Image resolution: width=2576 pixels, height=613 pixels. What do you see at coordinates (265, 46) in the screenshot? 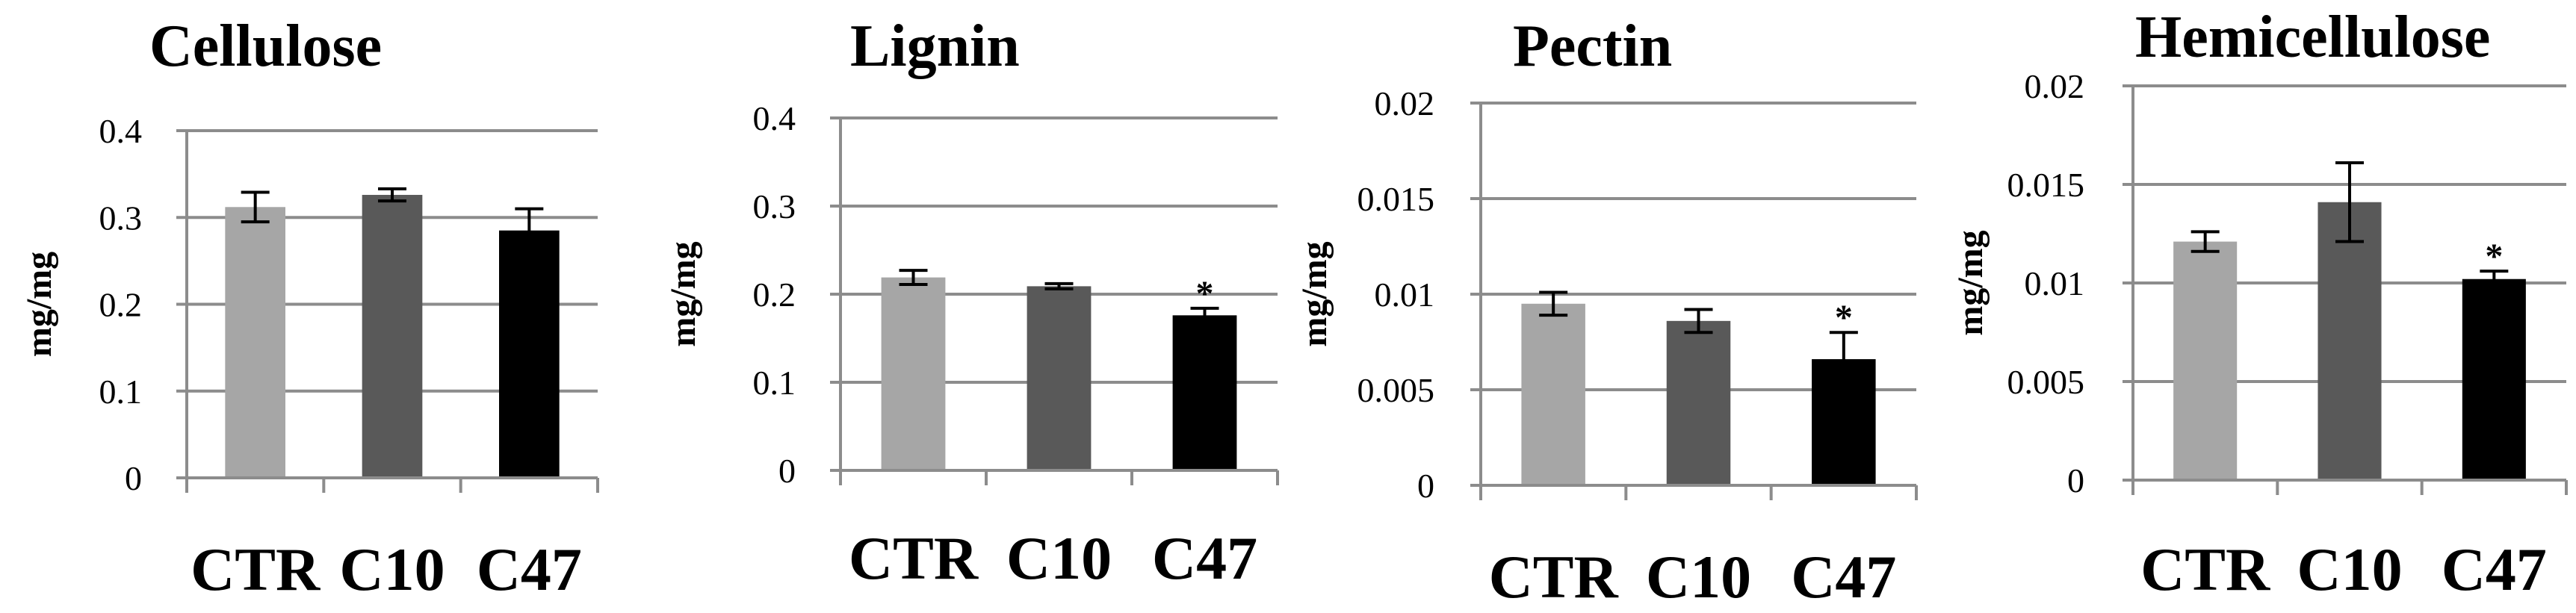
I see `chart-title: Cellulose` at bounding box center [265, 46].